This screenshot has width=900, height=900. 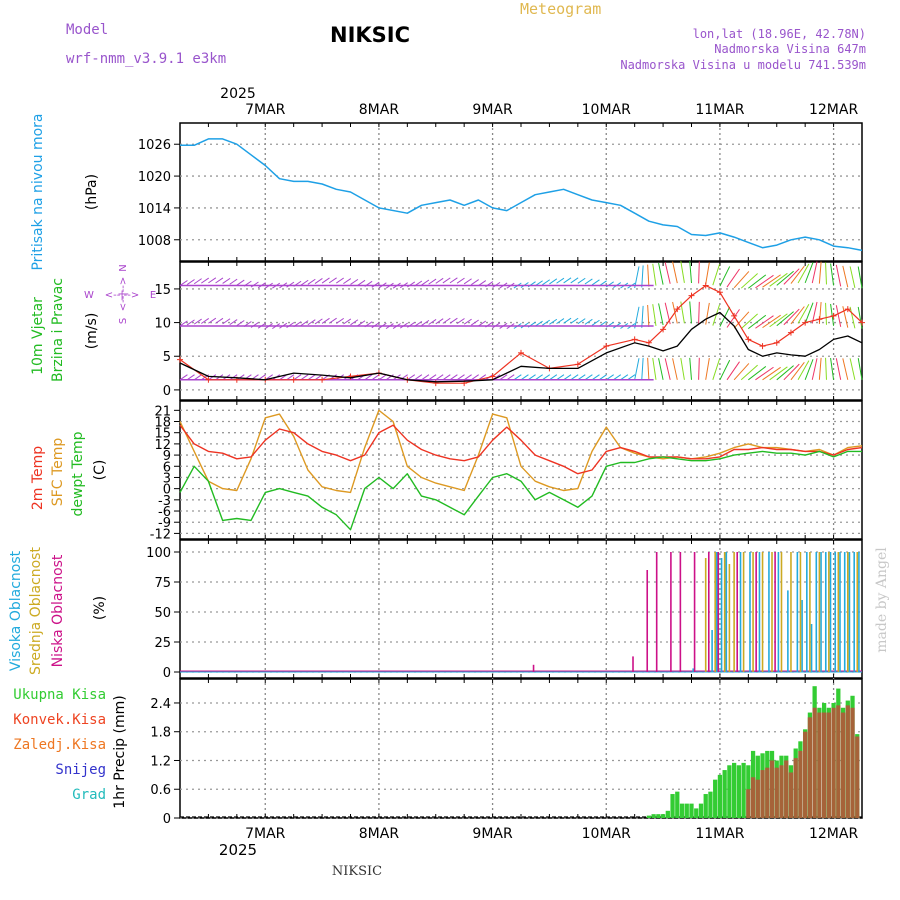 I want to click on wind-ytick-label: 5, so click(x=167, y=357).